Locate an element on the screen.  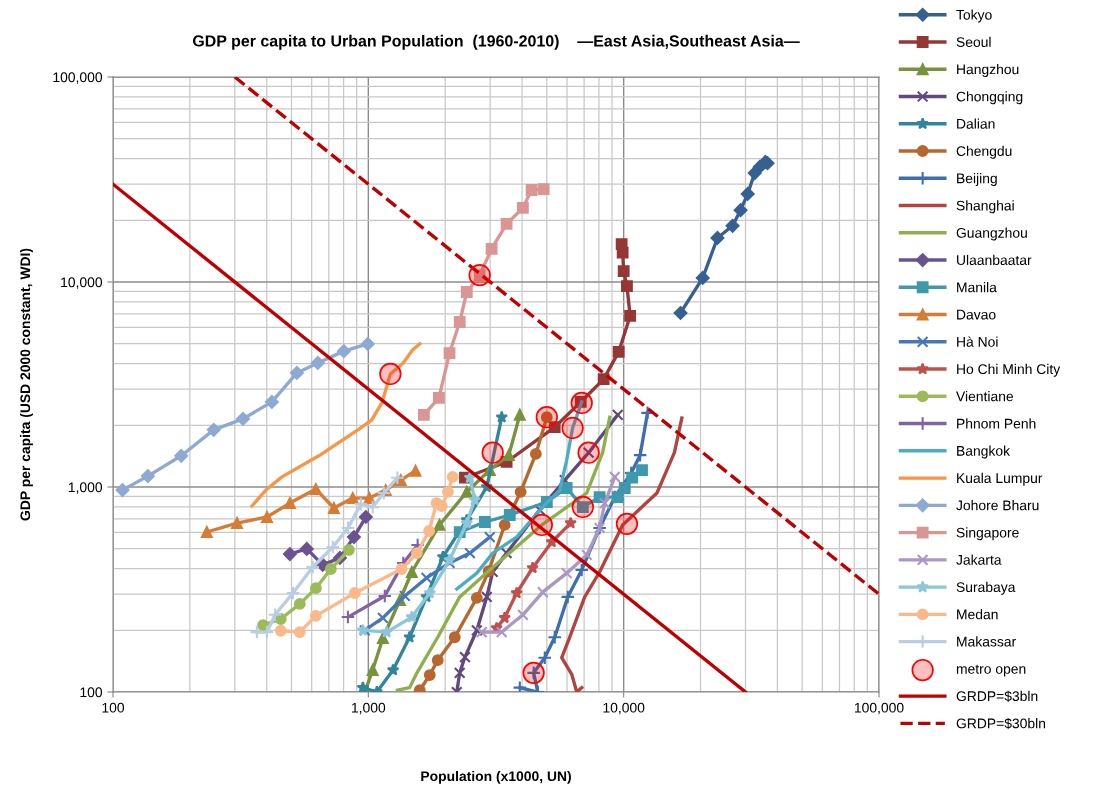
legend-label: Jakarta is located at coordinates (979, 559).